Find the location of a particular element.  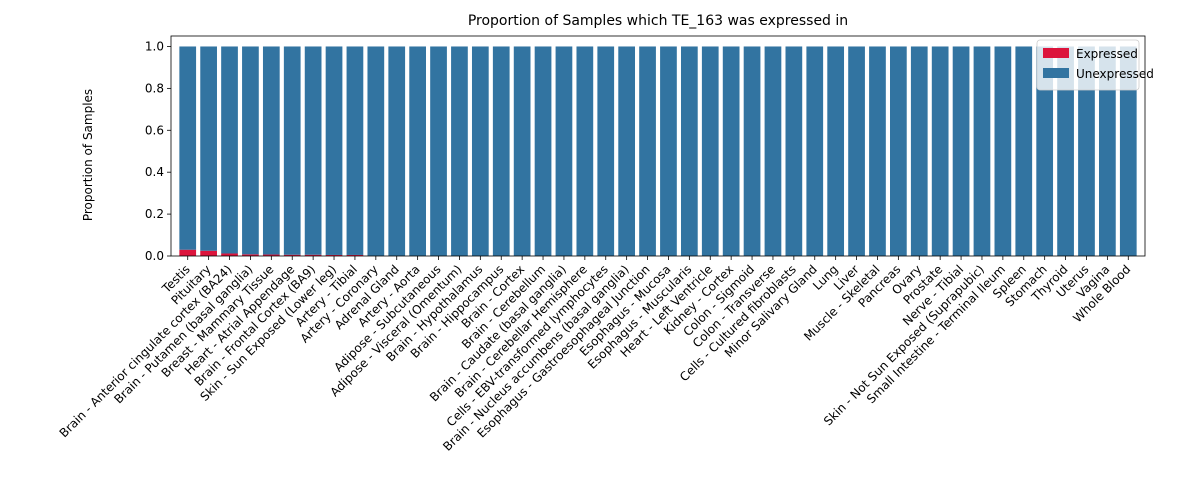

y-tick-label-0: 0.0 is located at coordinates (154, 256).